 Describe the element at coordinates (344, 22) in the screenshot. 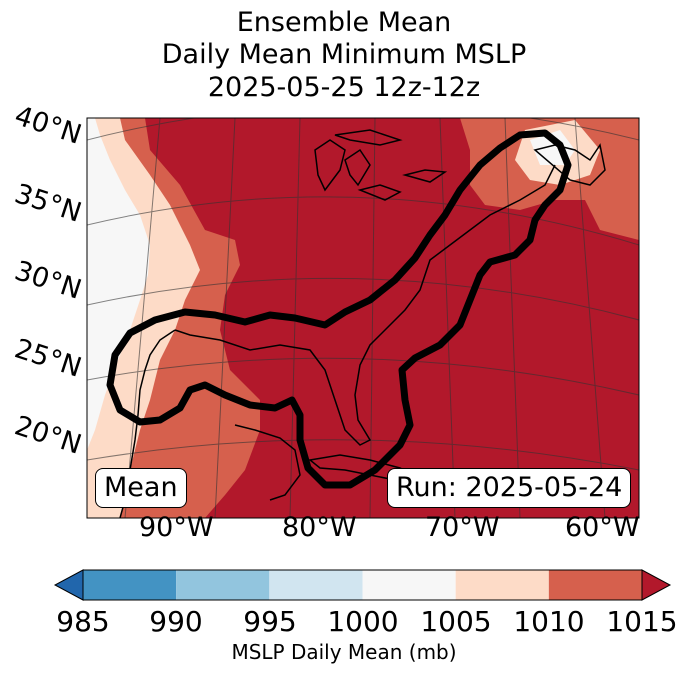

I see `title-line-1: Ensemble Mean` at that location.